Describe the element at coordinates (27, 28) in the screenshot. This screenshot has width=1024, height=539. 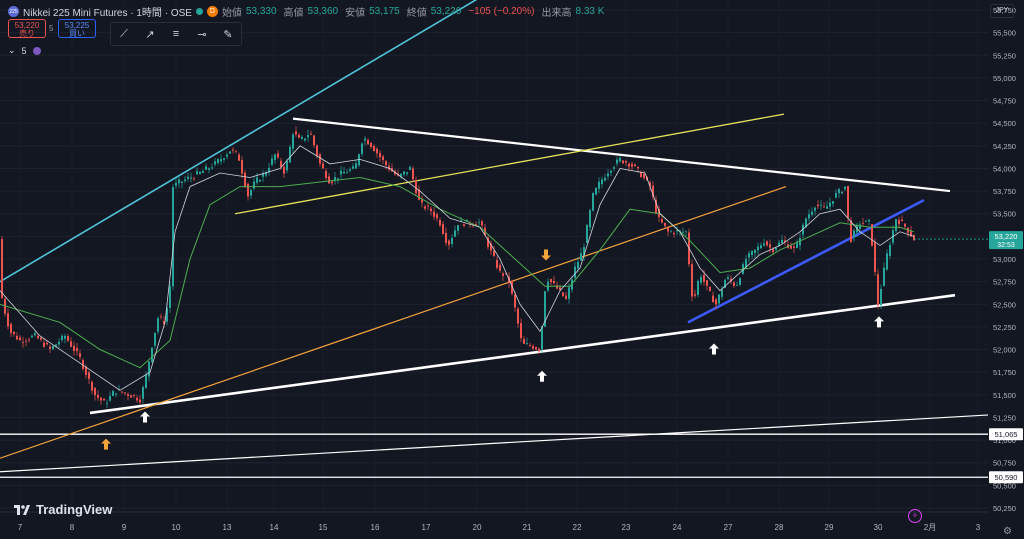
I see `sell-button: 53,220 売り` at that location.